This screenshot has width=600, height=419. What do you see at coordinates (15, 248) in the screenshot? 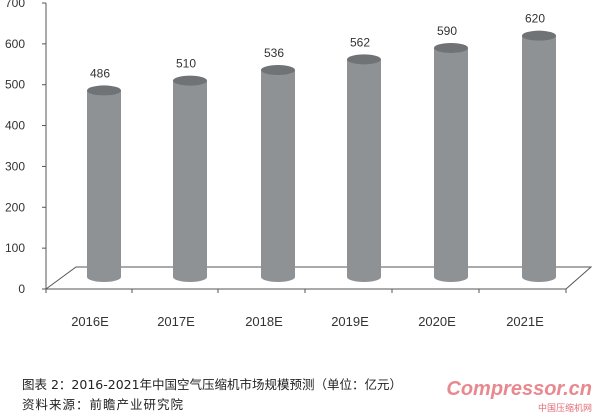
I see `y-tick-label: 100` at bounding box center [15, 248].